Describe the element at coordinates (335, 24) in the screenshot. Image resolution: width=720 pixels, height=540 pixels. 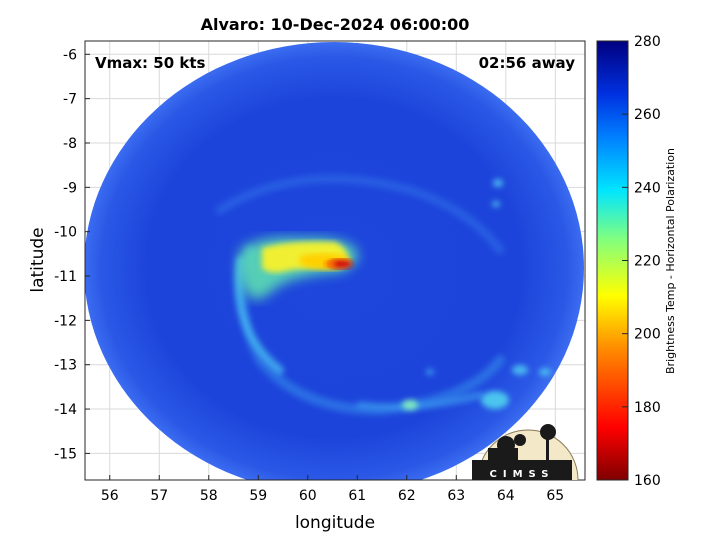
I see `chart-title: Alvaro: 10-Dec-2024 06:00:00` at that location.